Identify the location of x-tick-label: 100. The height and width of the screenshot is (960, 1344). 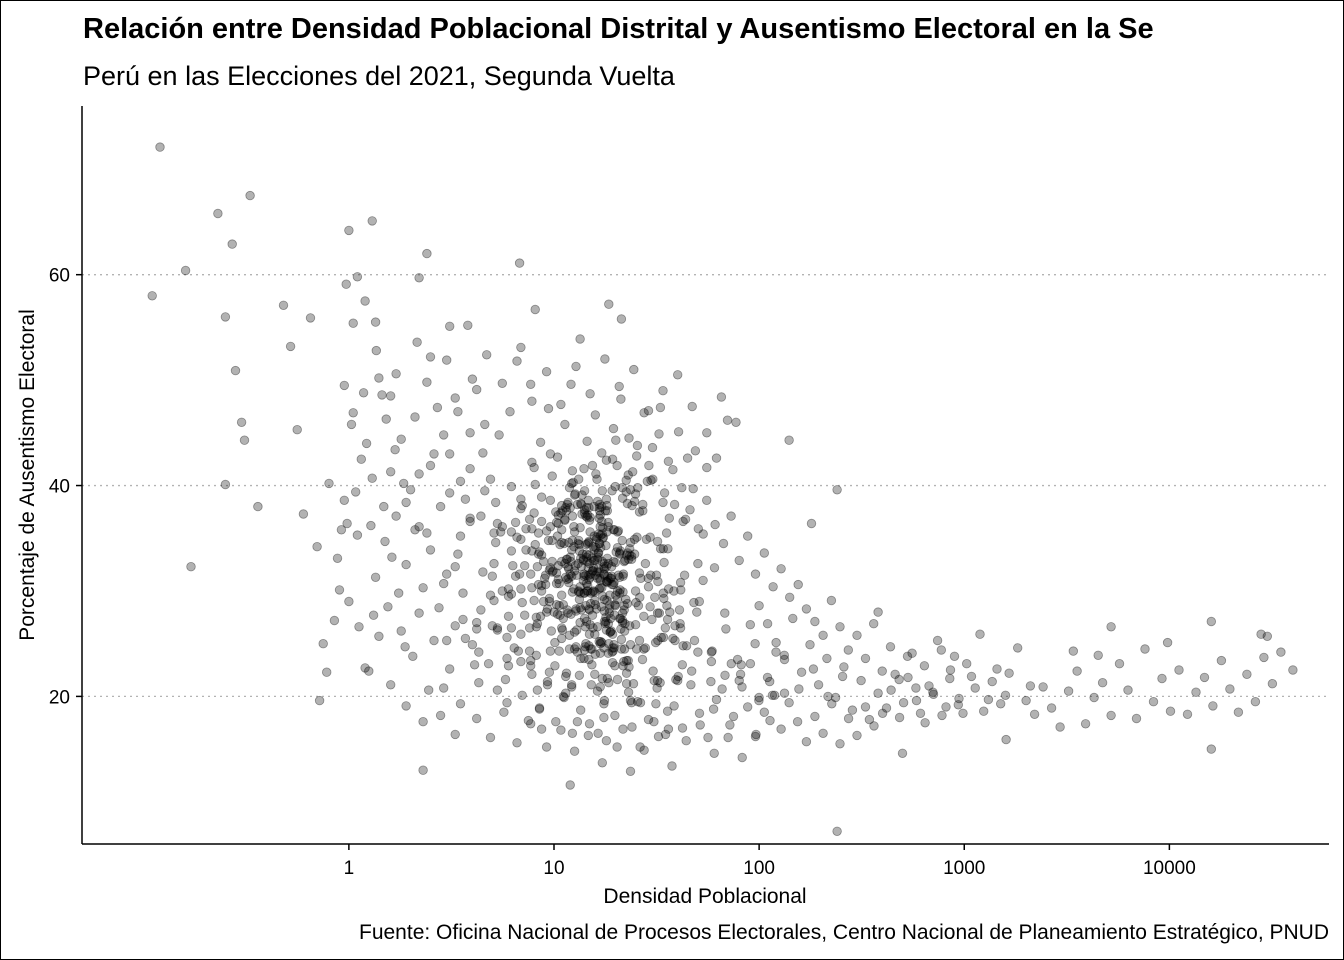
(759, 868).